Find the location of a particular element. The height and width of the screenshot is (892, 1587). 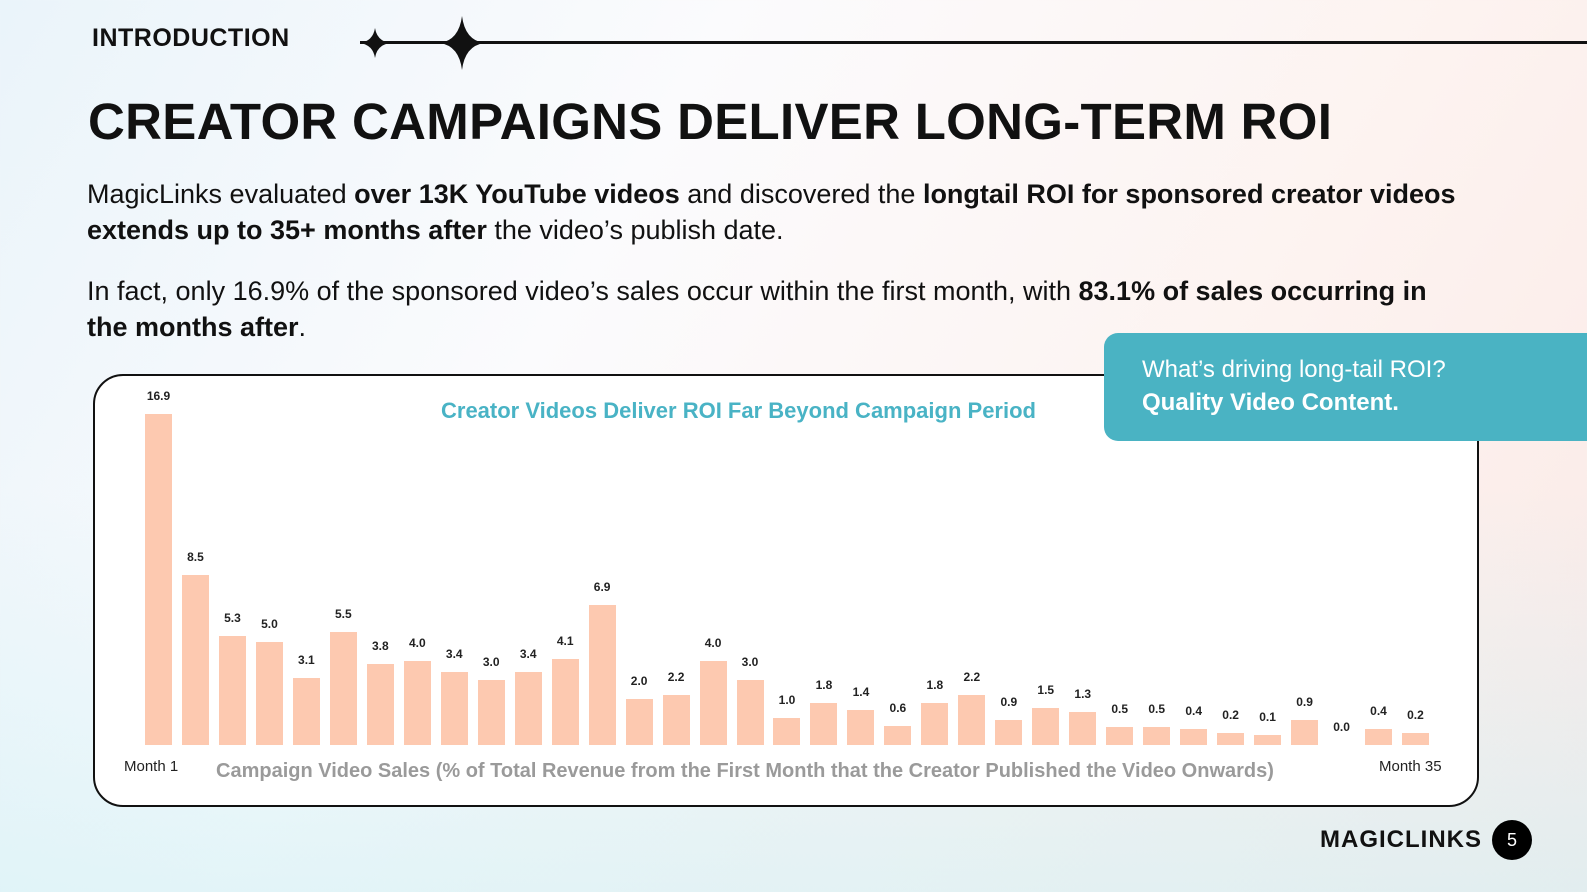

data-label: 3.8 is located at coordinates (380, 646).